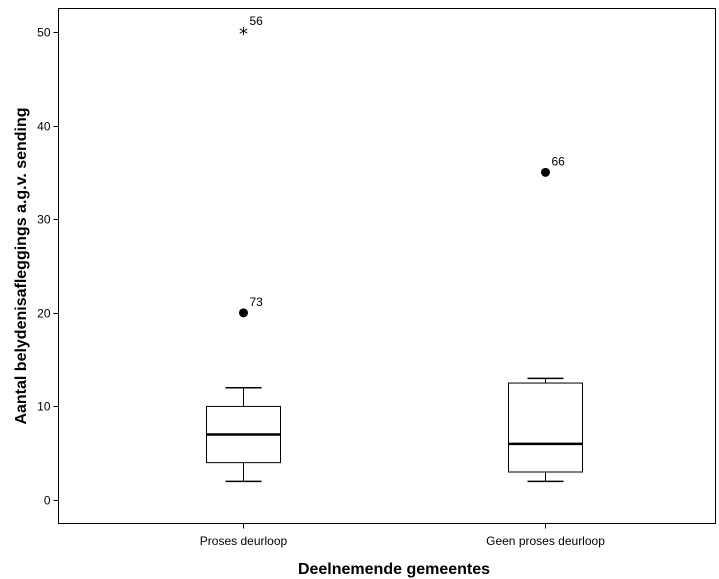  Describe the element at coordinates (545, 427) in the screenshot. I see `iqr-box` at that location.